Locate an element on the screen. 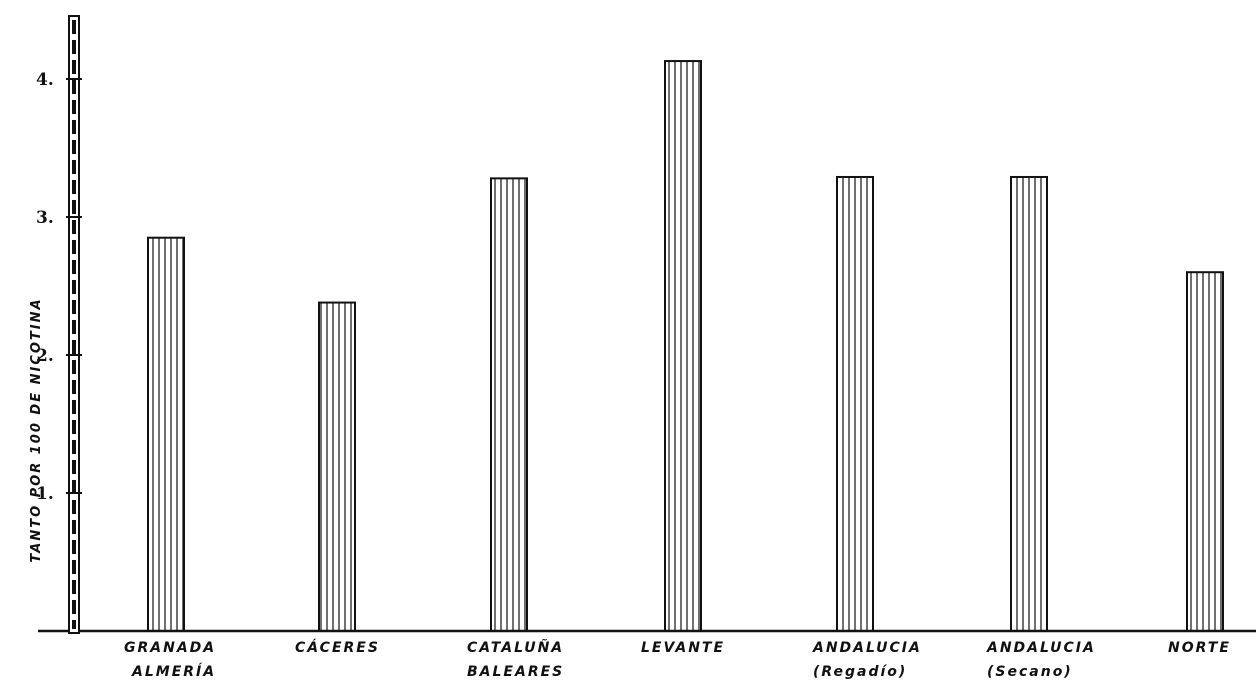  y-axis-label: TANTO POR 100 DE NICOTINA is located at coordinates (36, 429).